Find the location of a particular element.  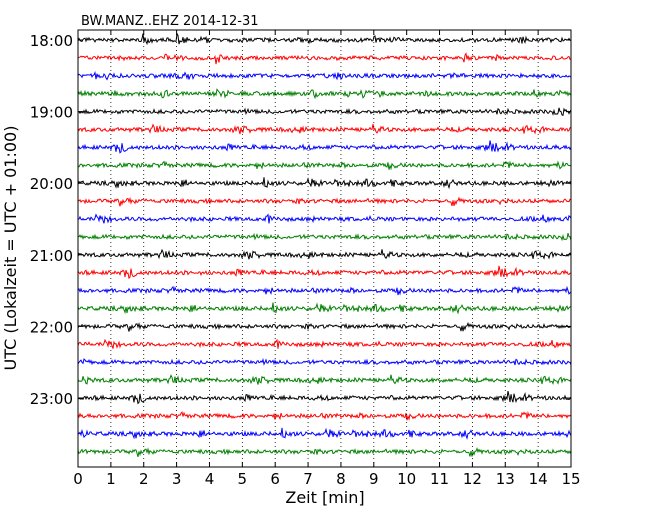

x-tick-label: 0 is located at coordinates (78, 479).